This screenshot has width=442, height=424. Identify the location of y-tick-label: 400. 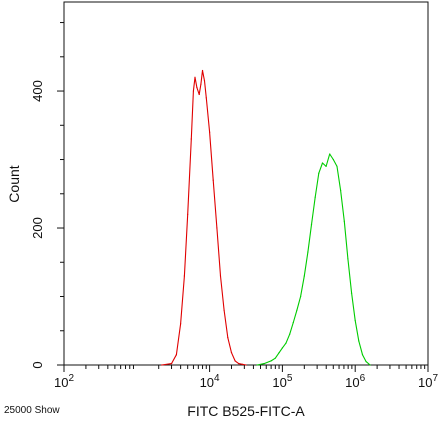
(37, 91).